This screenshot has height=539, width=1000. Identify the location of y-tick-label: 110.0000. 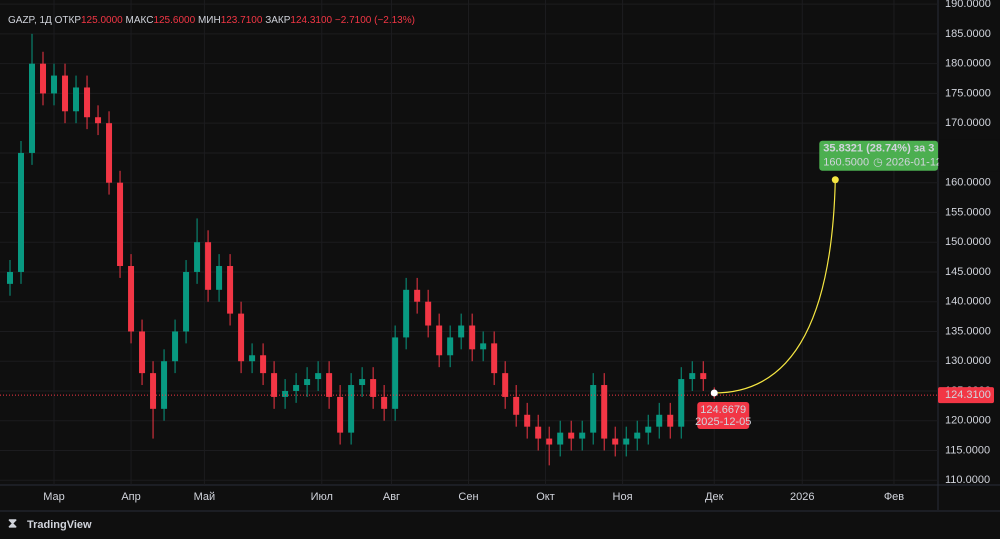
(967, 480).